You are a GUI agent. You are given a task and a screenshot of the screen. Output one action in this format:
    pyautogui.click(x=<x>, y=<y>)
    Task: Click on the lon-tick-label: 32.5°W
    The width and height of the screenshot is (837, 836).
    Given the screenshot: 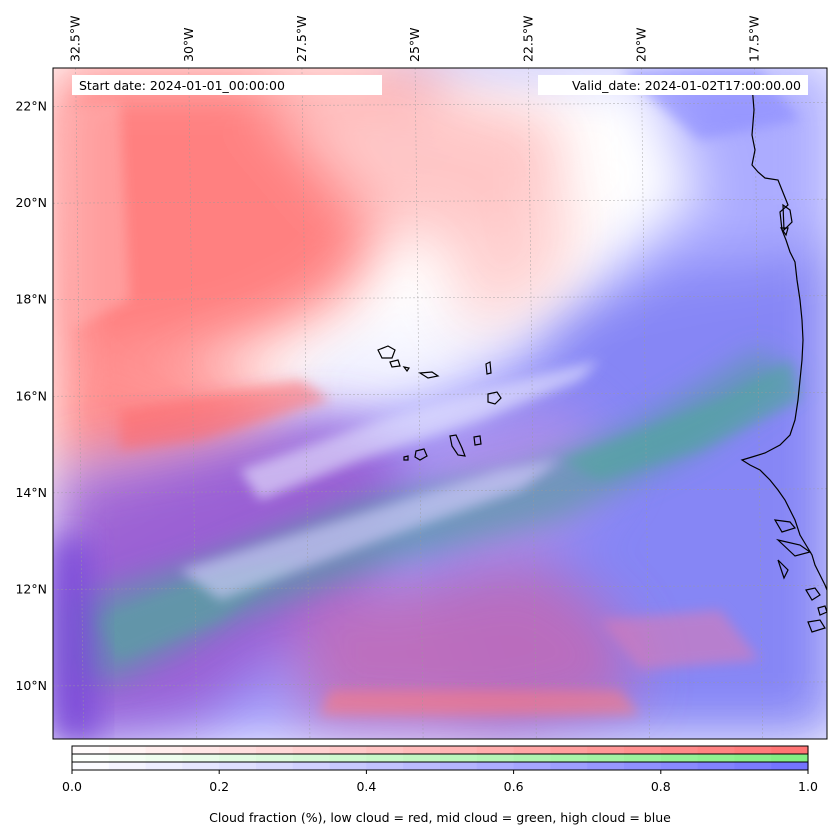 What is the action you would take?
    pyautogui.click(x=75, y=39)
    